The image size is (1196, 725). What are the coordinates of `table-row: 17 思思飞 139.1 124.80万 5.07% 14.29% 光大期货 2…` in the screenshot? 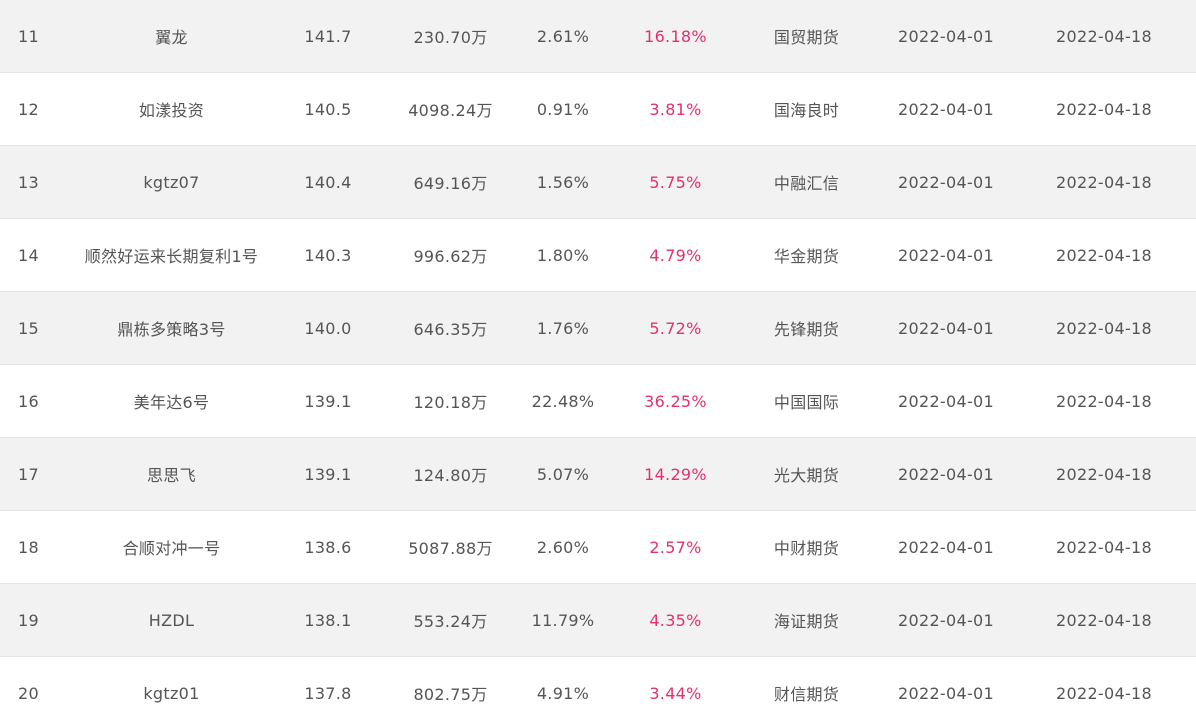 It's located at (598, 474).